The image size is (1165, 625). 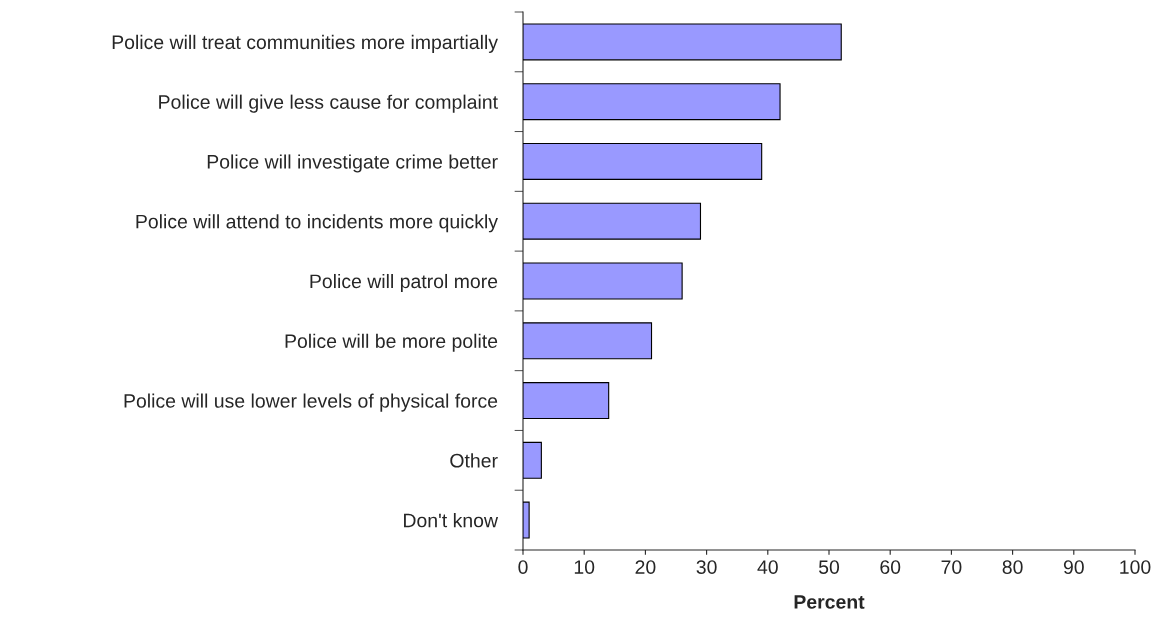 I want to click on y-tick-label: Other, so click(x=474, y=460).